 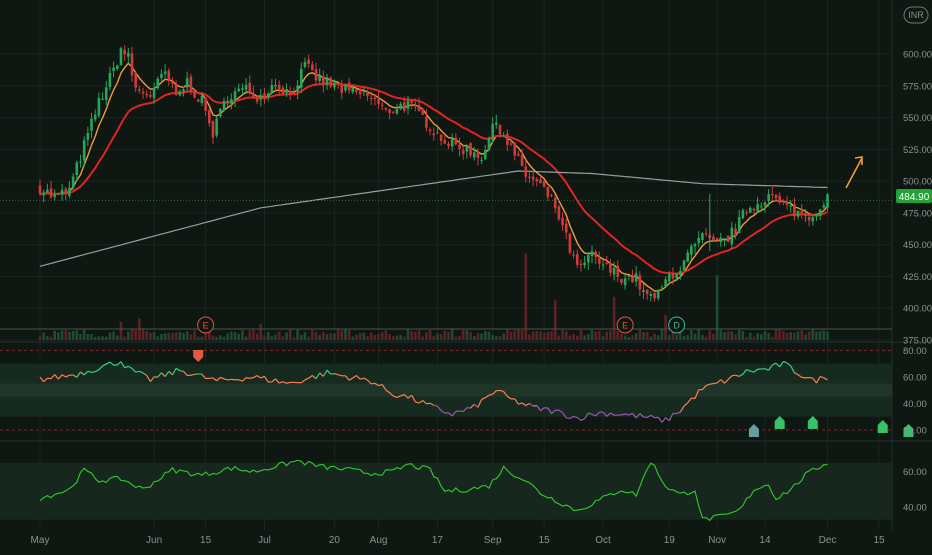 I want to click on buy-signal-icon, so click(x=754, y=430).